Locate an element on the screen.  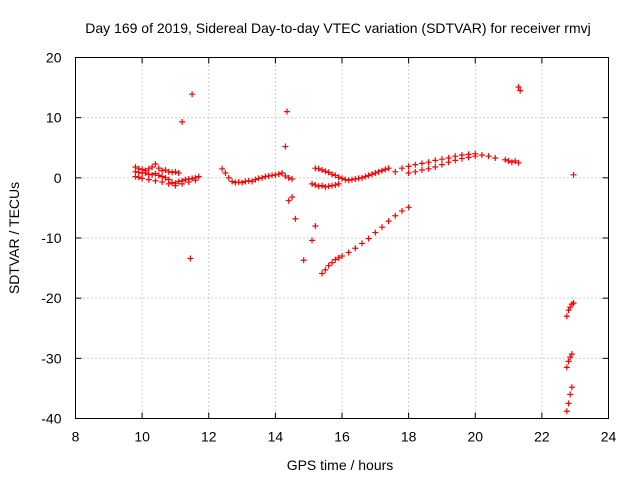
series-falling-arc is located at coordinates (570, 357).